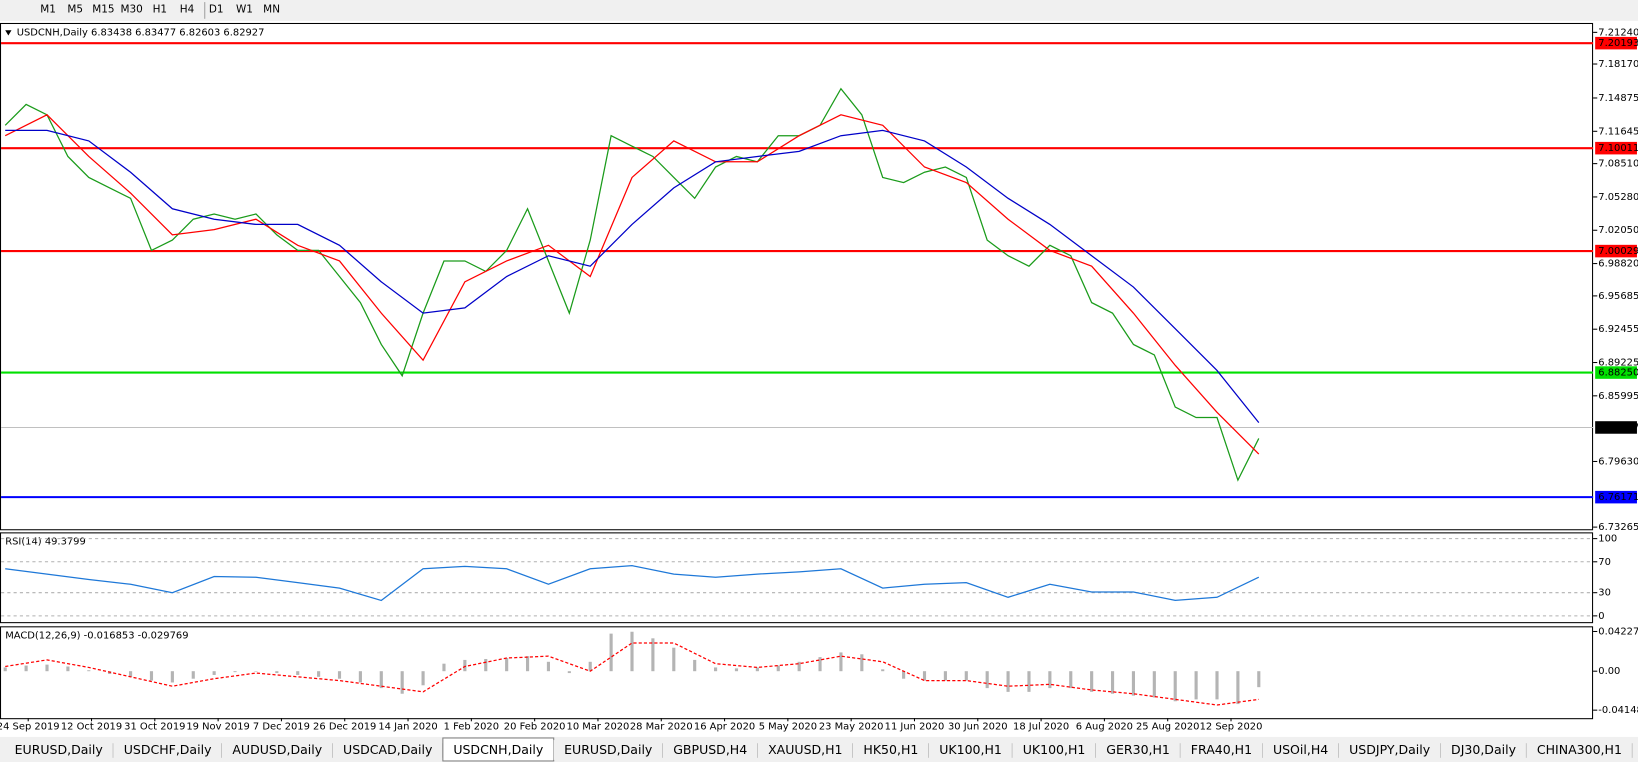 The height and width of the screenshot is (762, 1638). I want to click on tab-label: USDJPY,Daily, so click(1390, 749).